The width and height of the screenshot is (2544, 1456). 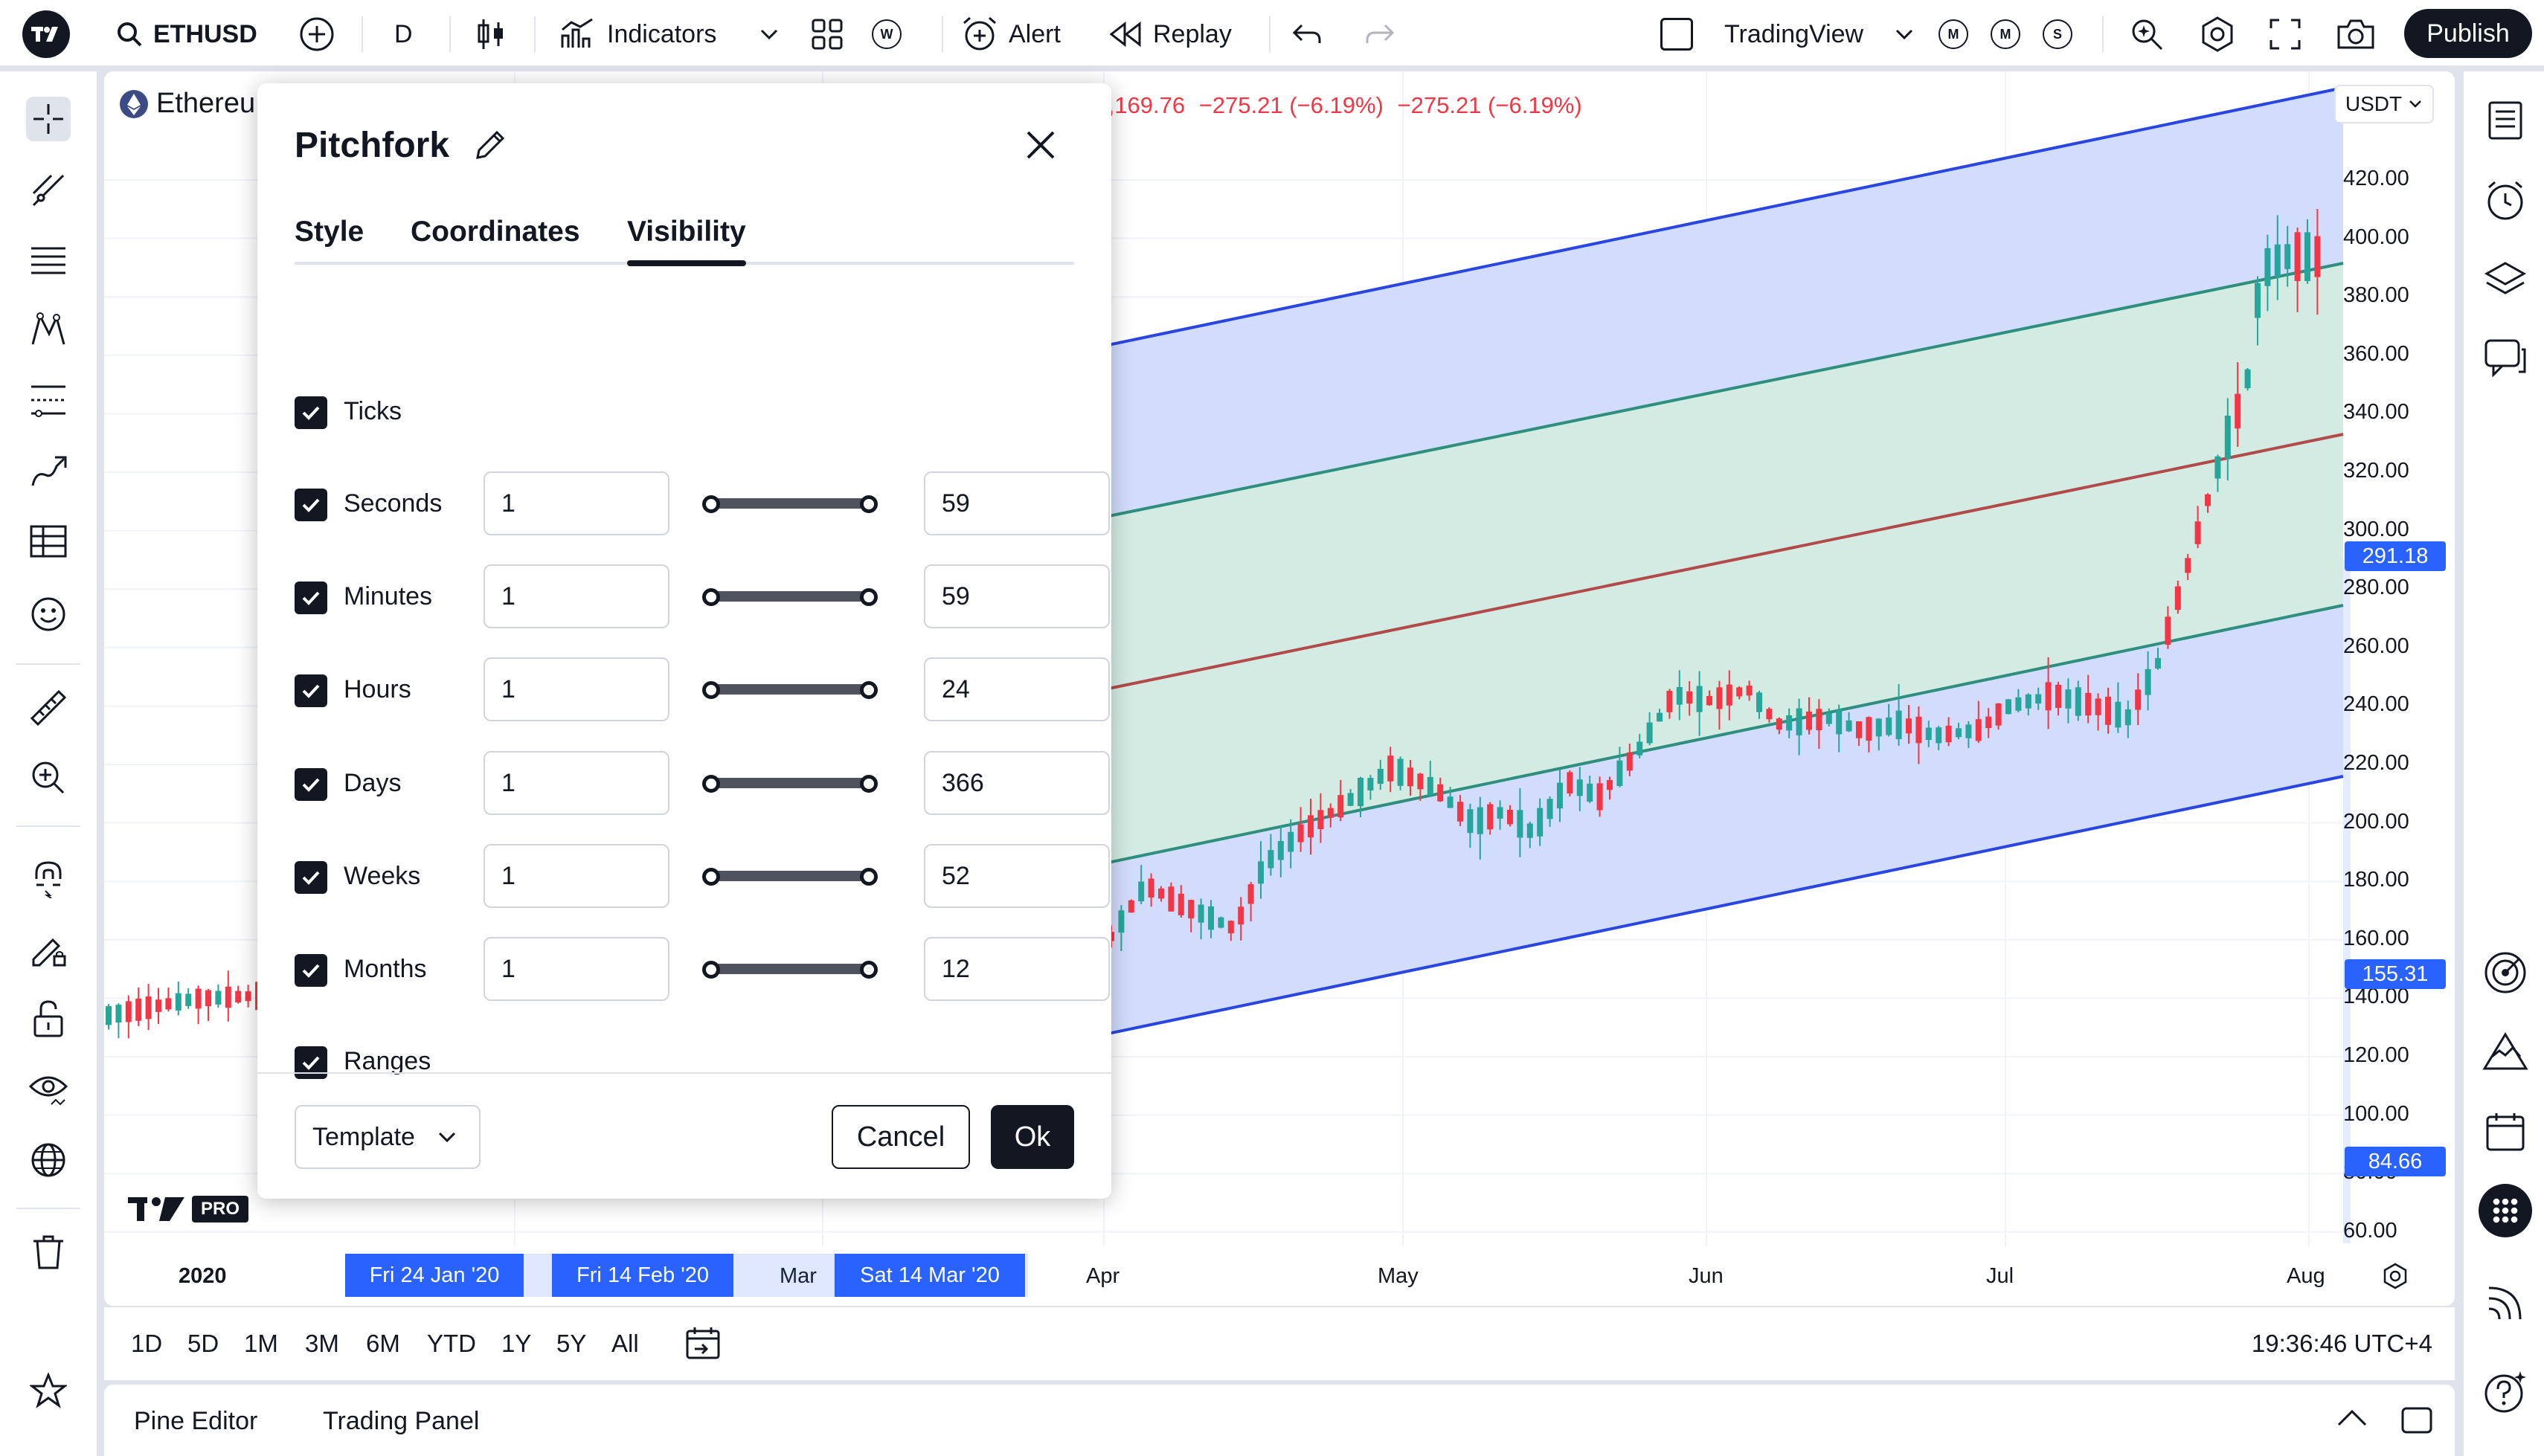 What do you see at coordinates (1011, 34) in the screenshot?
I see `alert-button: Alert` at bounding box center [1011, 34].